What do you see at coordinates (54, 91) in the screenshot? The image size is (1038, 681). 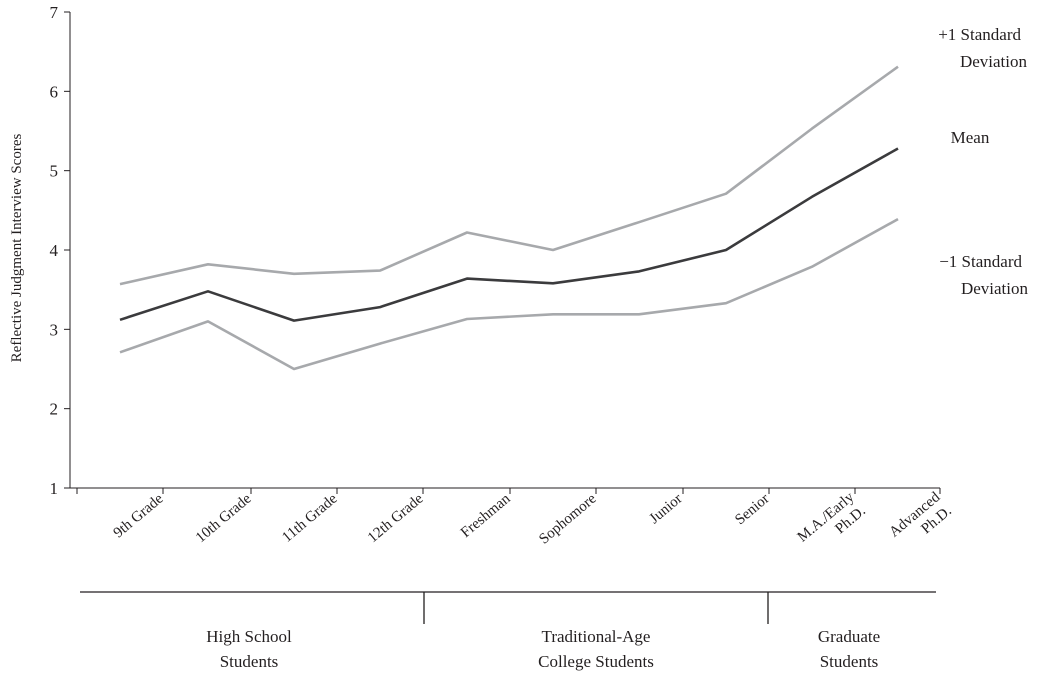 I see `y-tick-label: 6` at bounding box center [54, 91].